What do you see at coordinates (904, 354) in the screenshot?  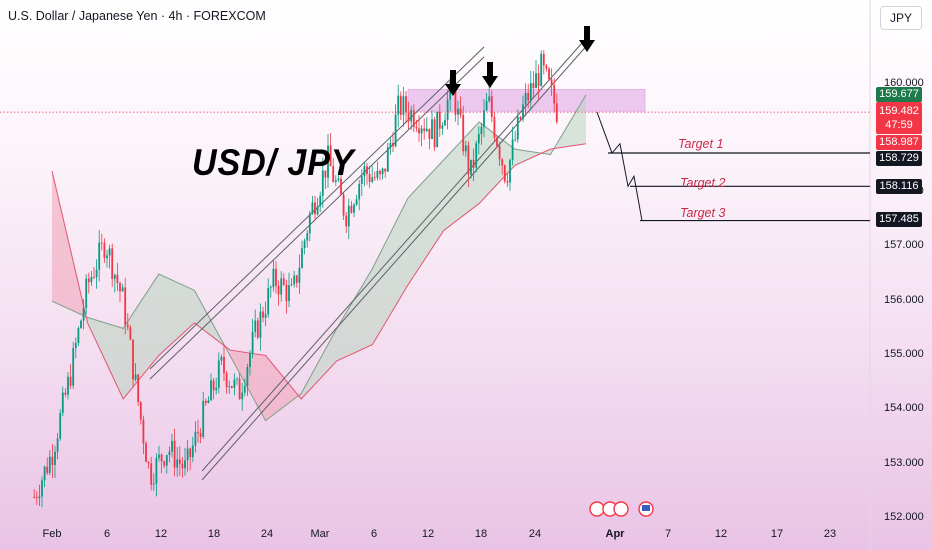 I see `y-tick: 155.000` at bounding box center [904, 354].